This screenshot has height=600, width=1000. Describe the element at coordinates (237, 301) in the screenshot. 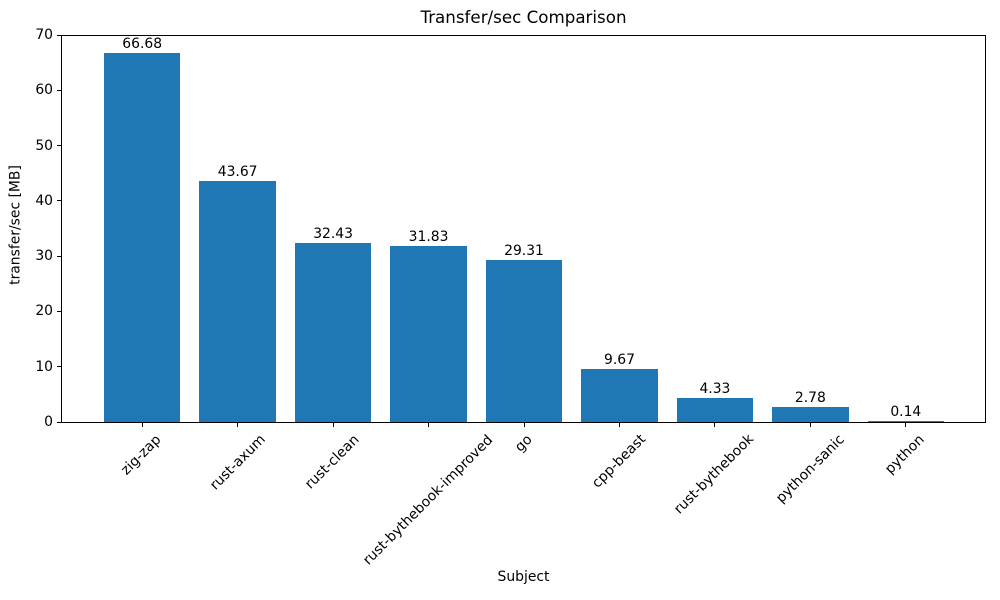

I see `bar-rust-axum` at that location.